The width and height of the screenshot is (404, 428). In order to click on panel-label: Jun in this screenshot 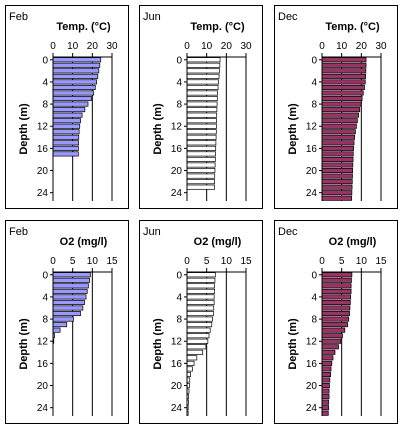, I will do `click(152, 232)`.